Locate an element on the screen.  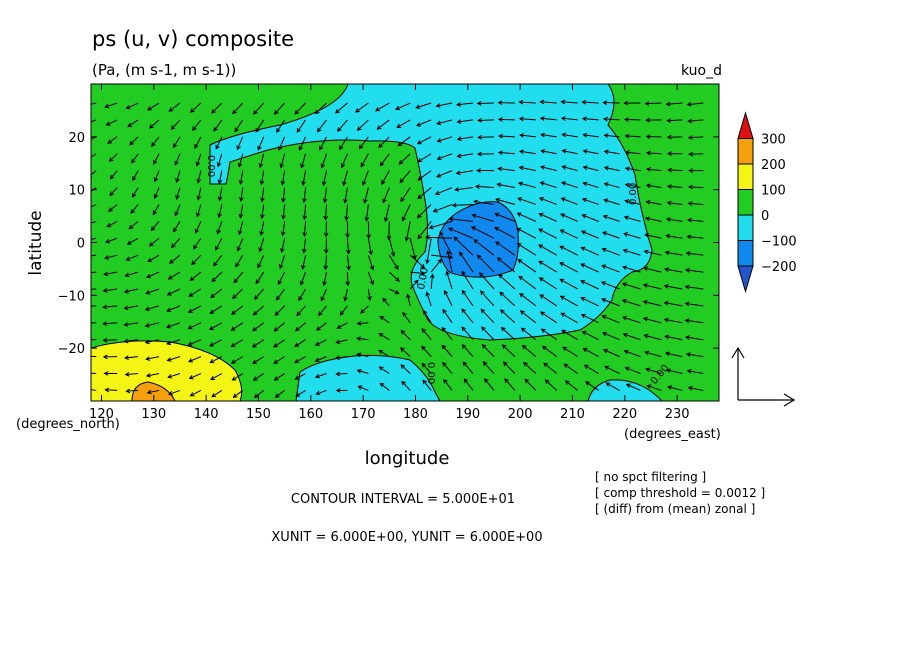
note-3: [ (diff) from (mean) zonal ] is located at coordinates (675, 509).